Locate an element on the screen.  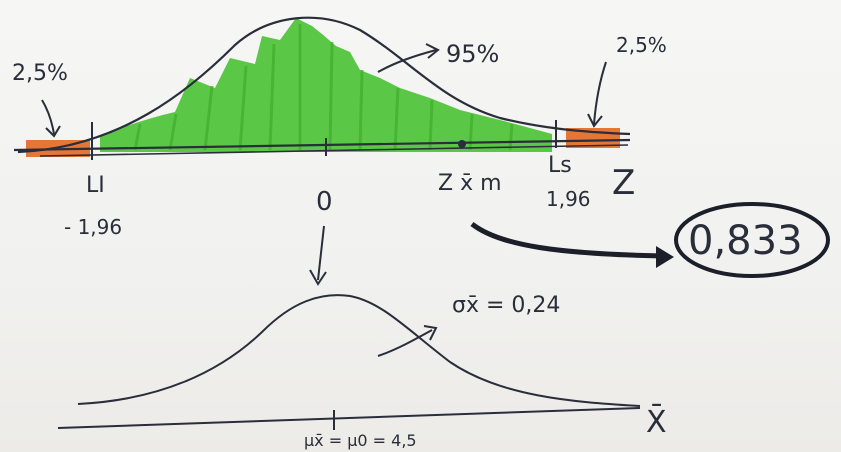
li-label: LI is located at coordinates (95, 185).